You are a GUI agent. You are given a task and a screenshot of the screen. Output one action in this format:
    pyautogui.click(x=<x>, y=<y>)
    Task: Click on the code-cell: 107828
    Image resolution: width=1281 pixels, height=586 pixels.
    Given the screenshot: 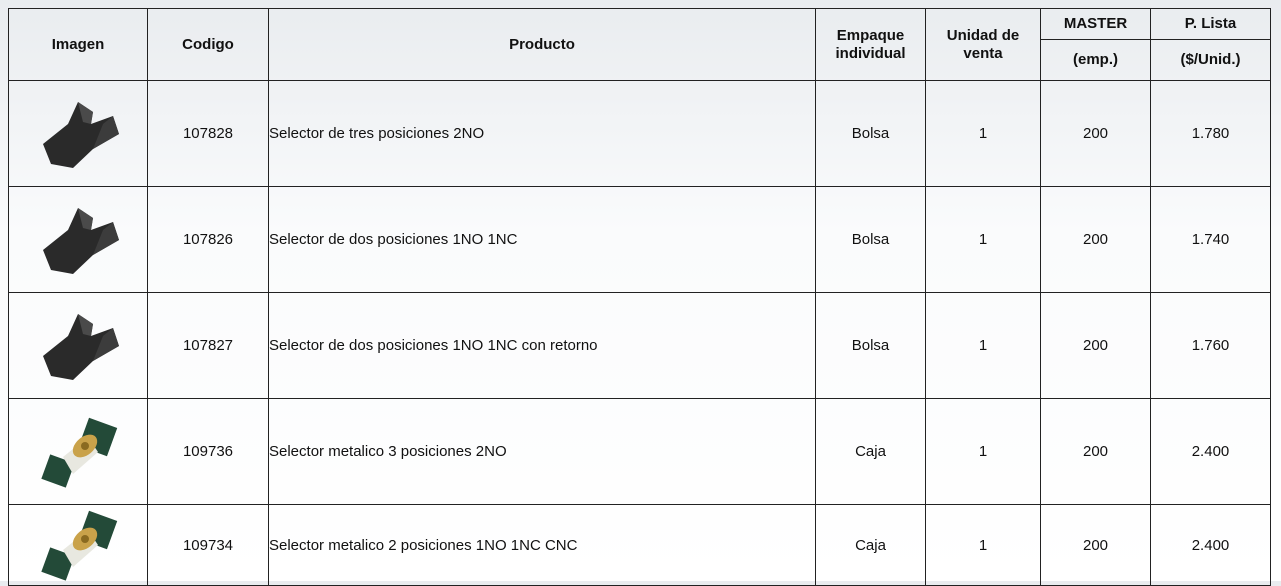 What is the action you would take?
    pyautogui.click(x=208, y=133)
    